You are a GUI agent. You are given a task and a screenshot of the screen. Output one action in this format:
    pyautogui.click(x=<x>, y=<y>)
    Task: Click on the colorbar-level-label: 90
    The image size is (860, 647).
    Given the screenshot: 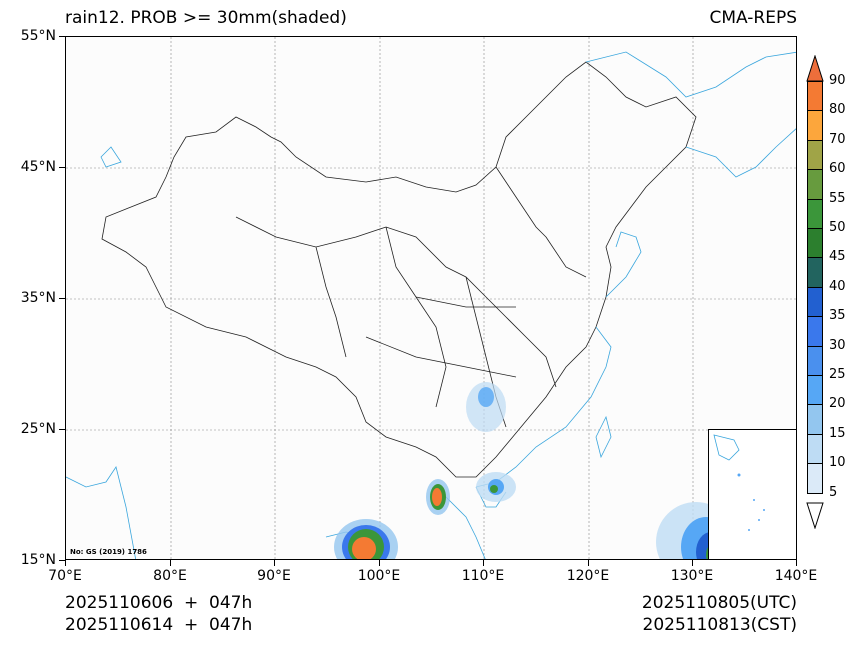 What is the action you would take?
    pyautogui.click(x=837, y=80)
    